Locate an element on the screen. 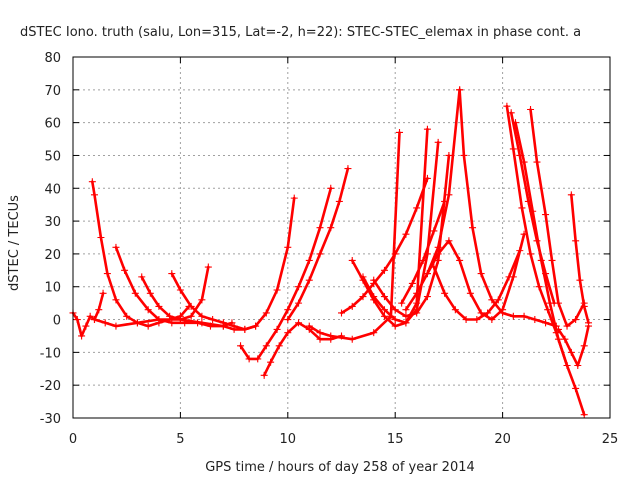 The image size is (640, 480). y-axis-label: dSTEC / TECUs is located at coordinates (14, 243).